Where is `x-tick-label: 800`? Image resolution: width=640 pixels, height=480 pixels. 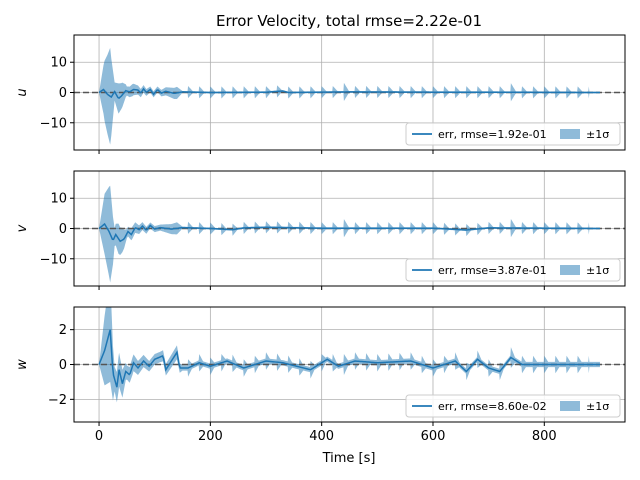
x-tick-label: 800 is located at coordinates (544, 436).